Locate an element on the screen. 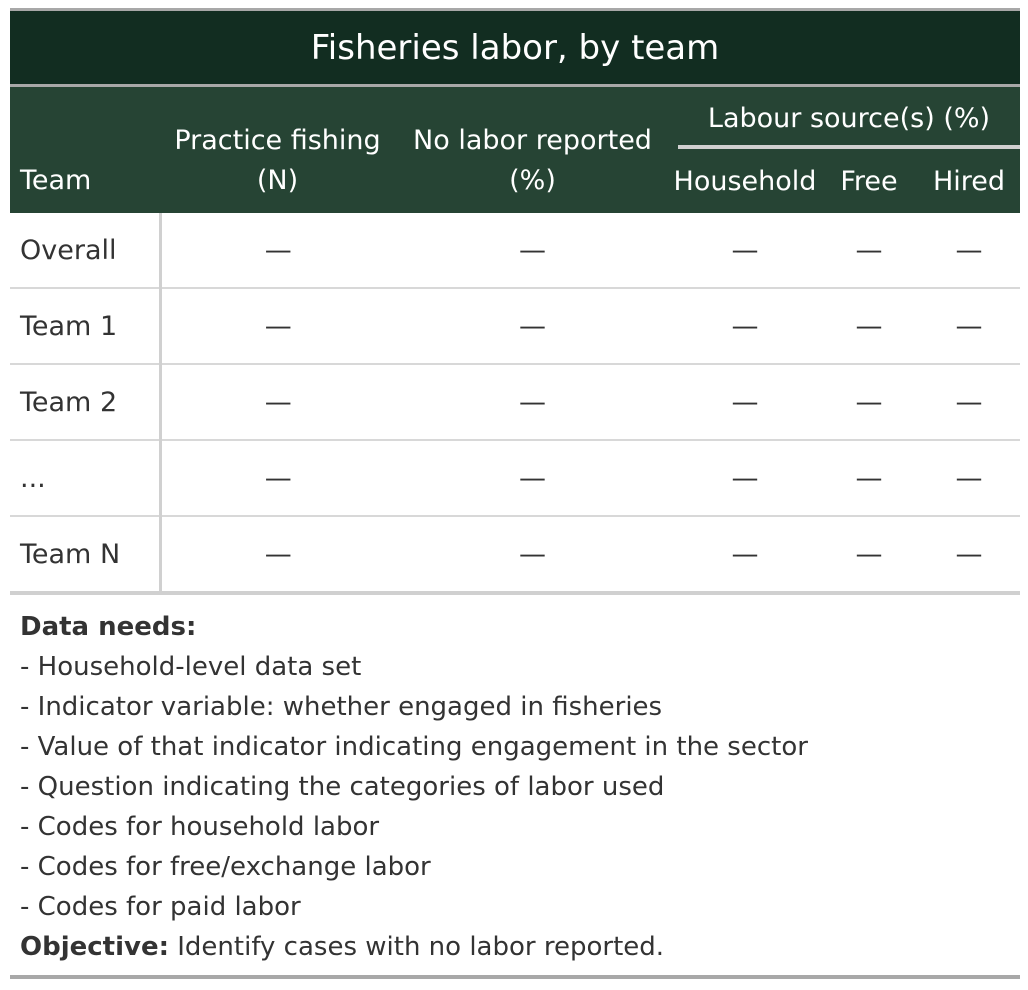  data-need-item: - Household-level data set is located at coordinates (191, 667).